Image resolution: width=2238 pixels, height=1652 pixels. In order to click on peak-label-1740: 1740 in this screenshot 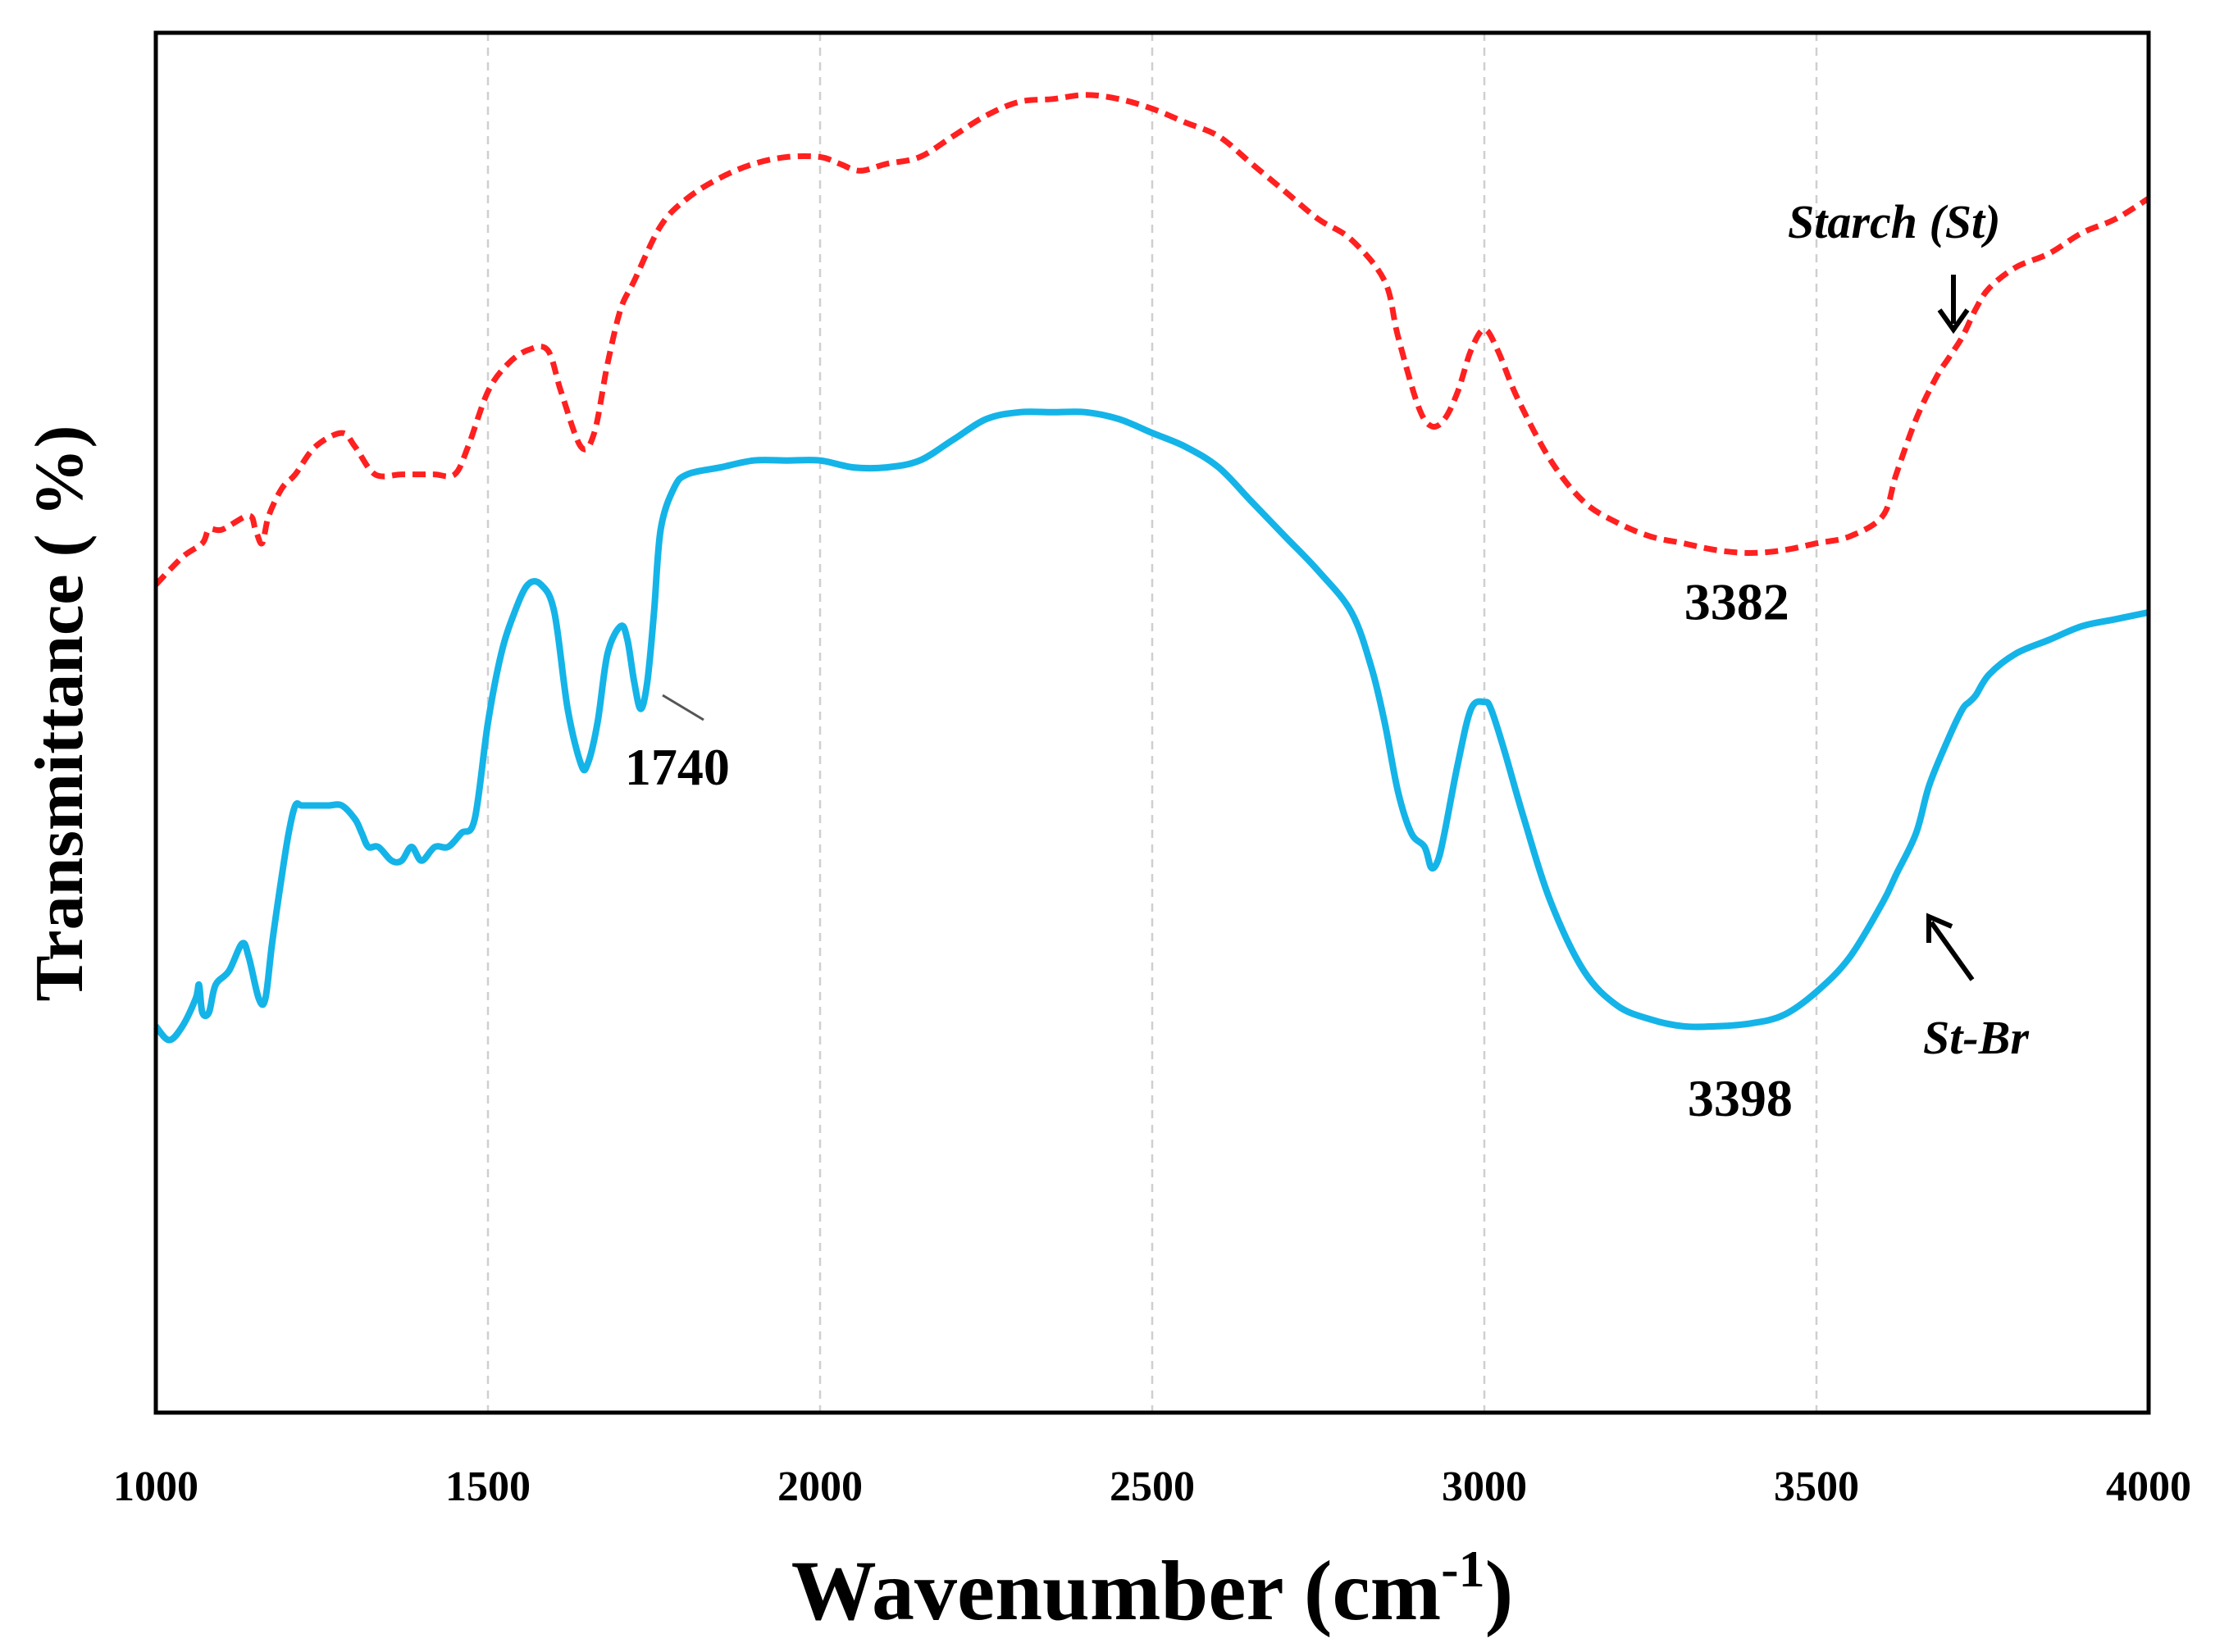, I will do `click(677, 767)`.